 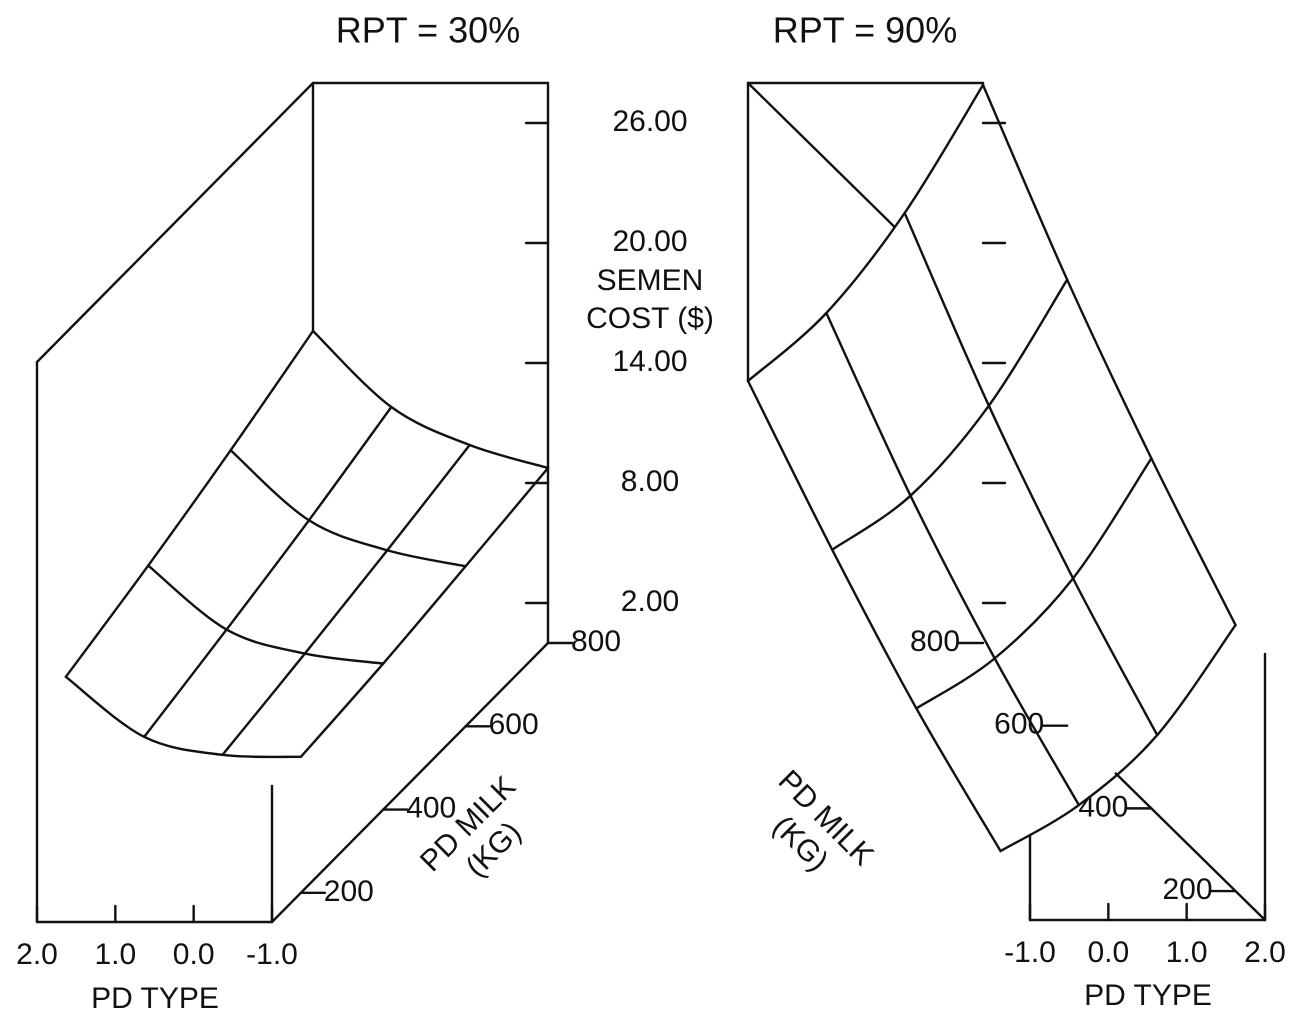 I want to click on chart-title: RPT = 30%, so click(x=428, y=30).